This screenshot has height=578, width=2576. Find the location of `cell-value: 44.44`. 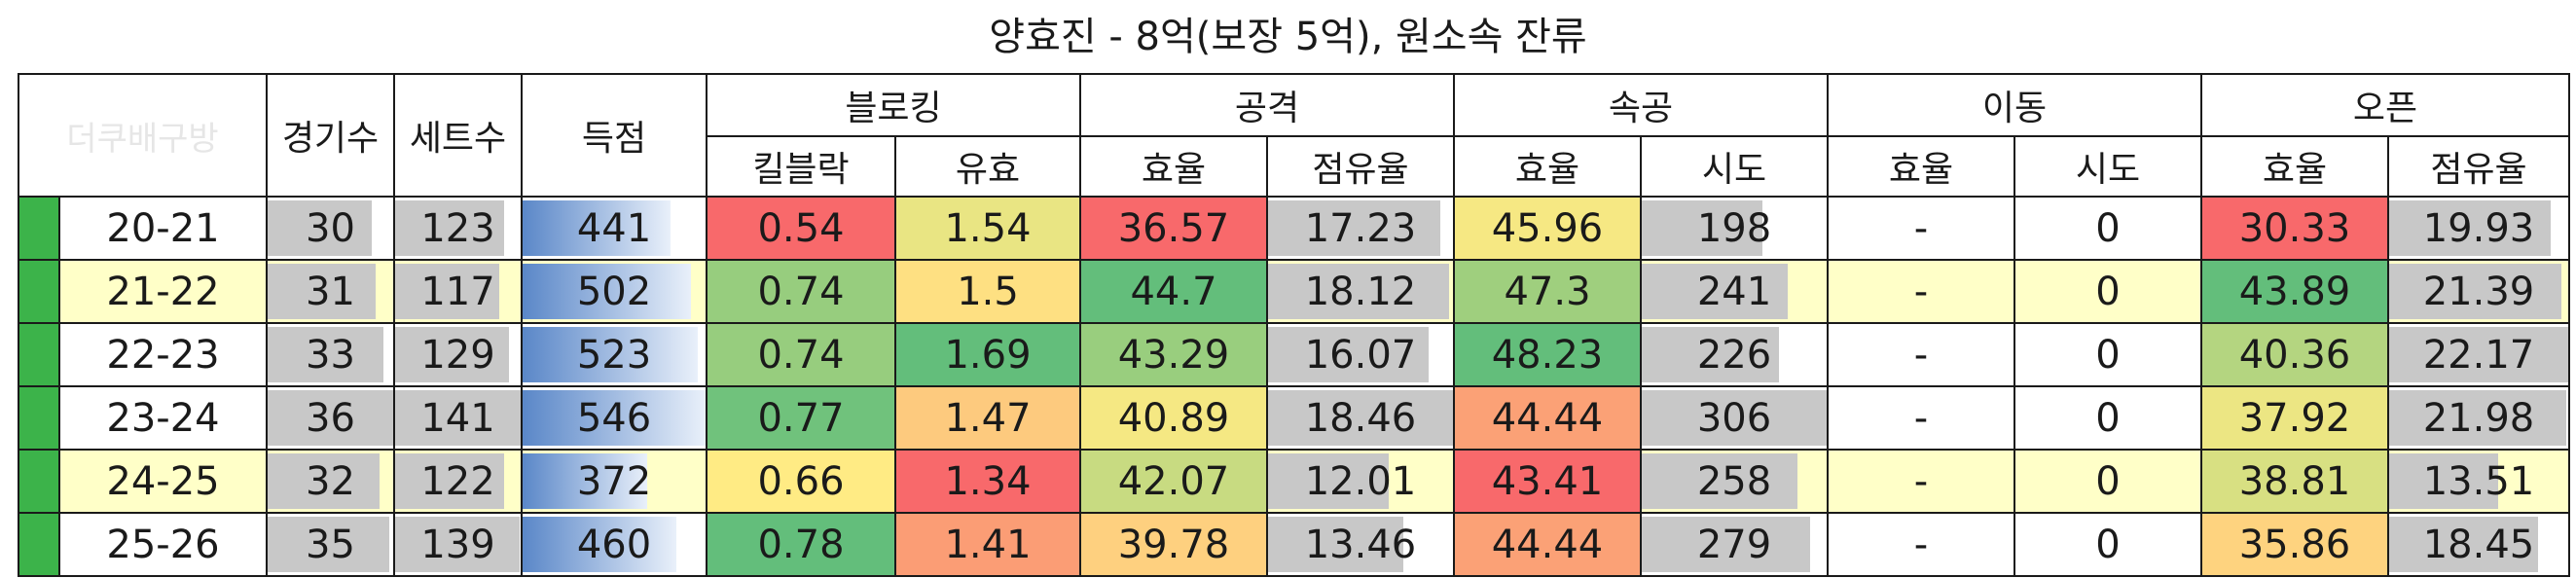

cell-value: 44.44 is located at coordinates (1547, 544).